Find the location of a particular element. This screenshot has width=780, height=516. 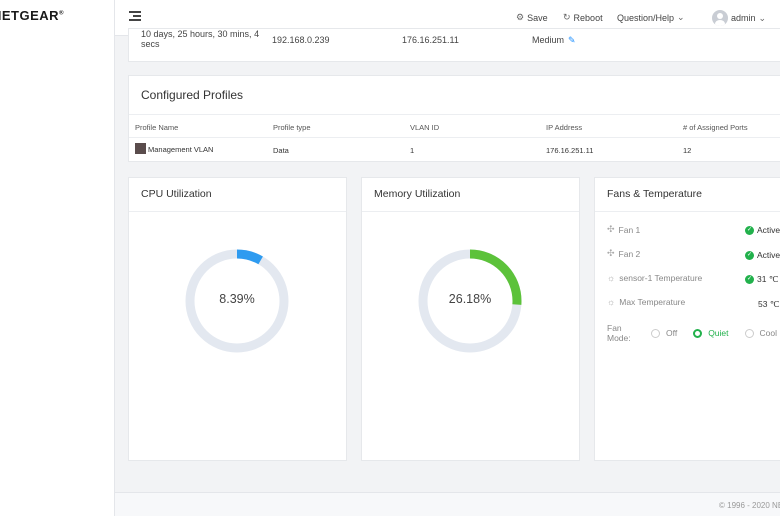

menu-toggle-icon is located at coordinates (135, 17).